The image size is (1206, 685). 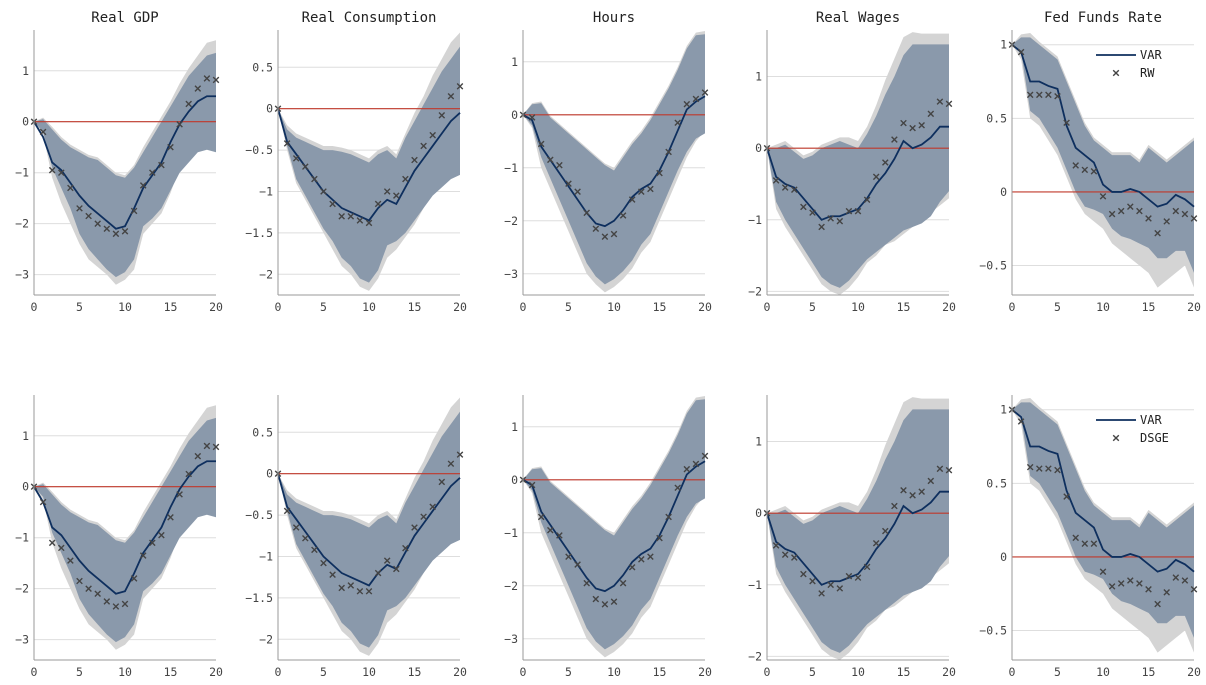 What do you see at coordinates (79, 307) in the screenshot?
I see `panel-0-0-xtick-label: 5` at bounding box center [79, 307].